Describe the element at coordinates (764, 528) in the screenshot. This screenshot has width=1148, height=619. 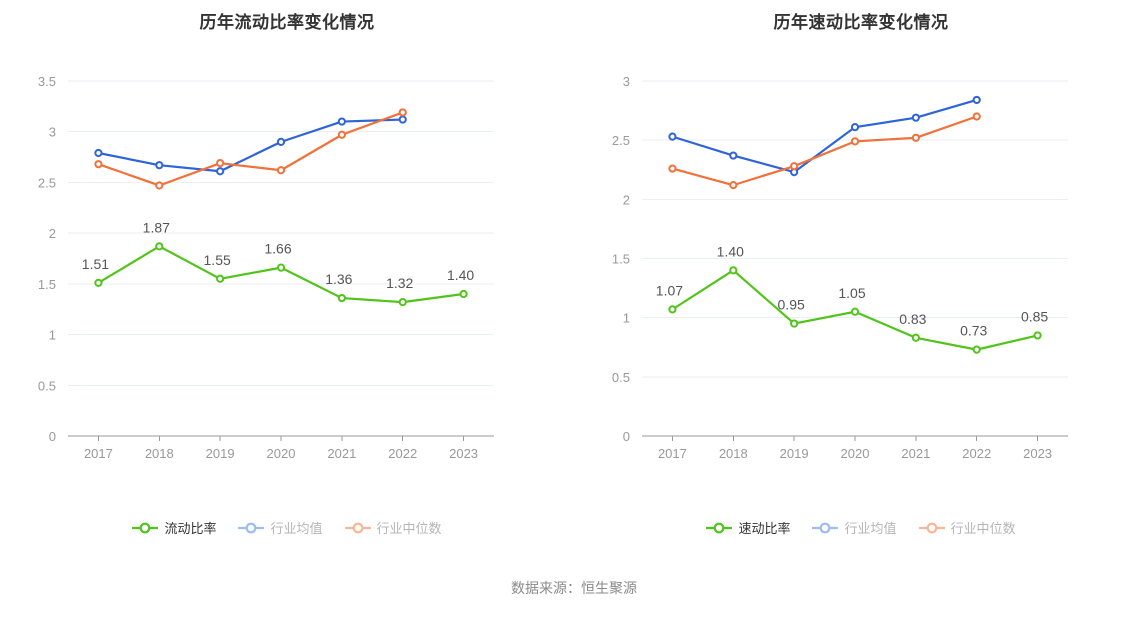
I see `legend-item-label: 速动比率` at that location.